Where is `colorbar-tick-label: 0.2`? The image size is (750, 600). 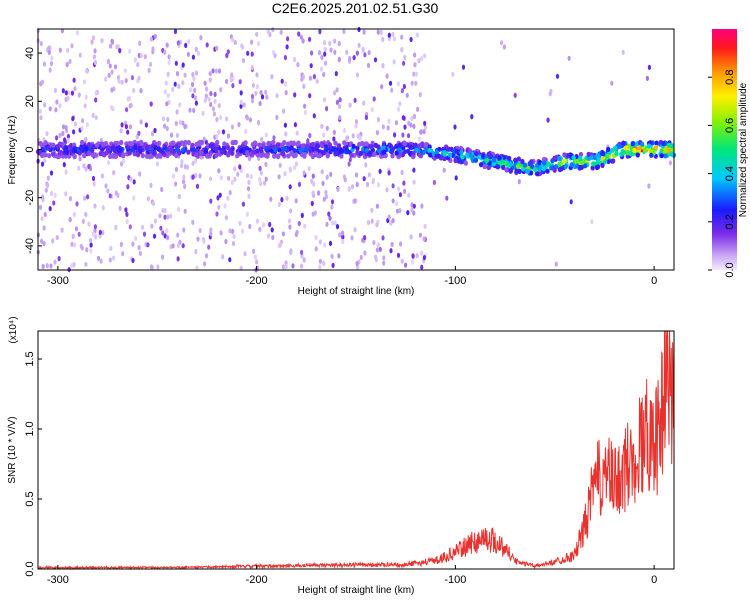 colorbar-tick-label: 0.2 is located at coordinates (730, 221).